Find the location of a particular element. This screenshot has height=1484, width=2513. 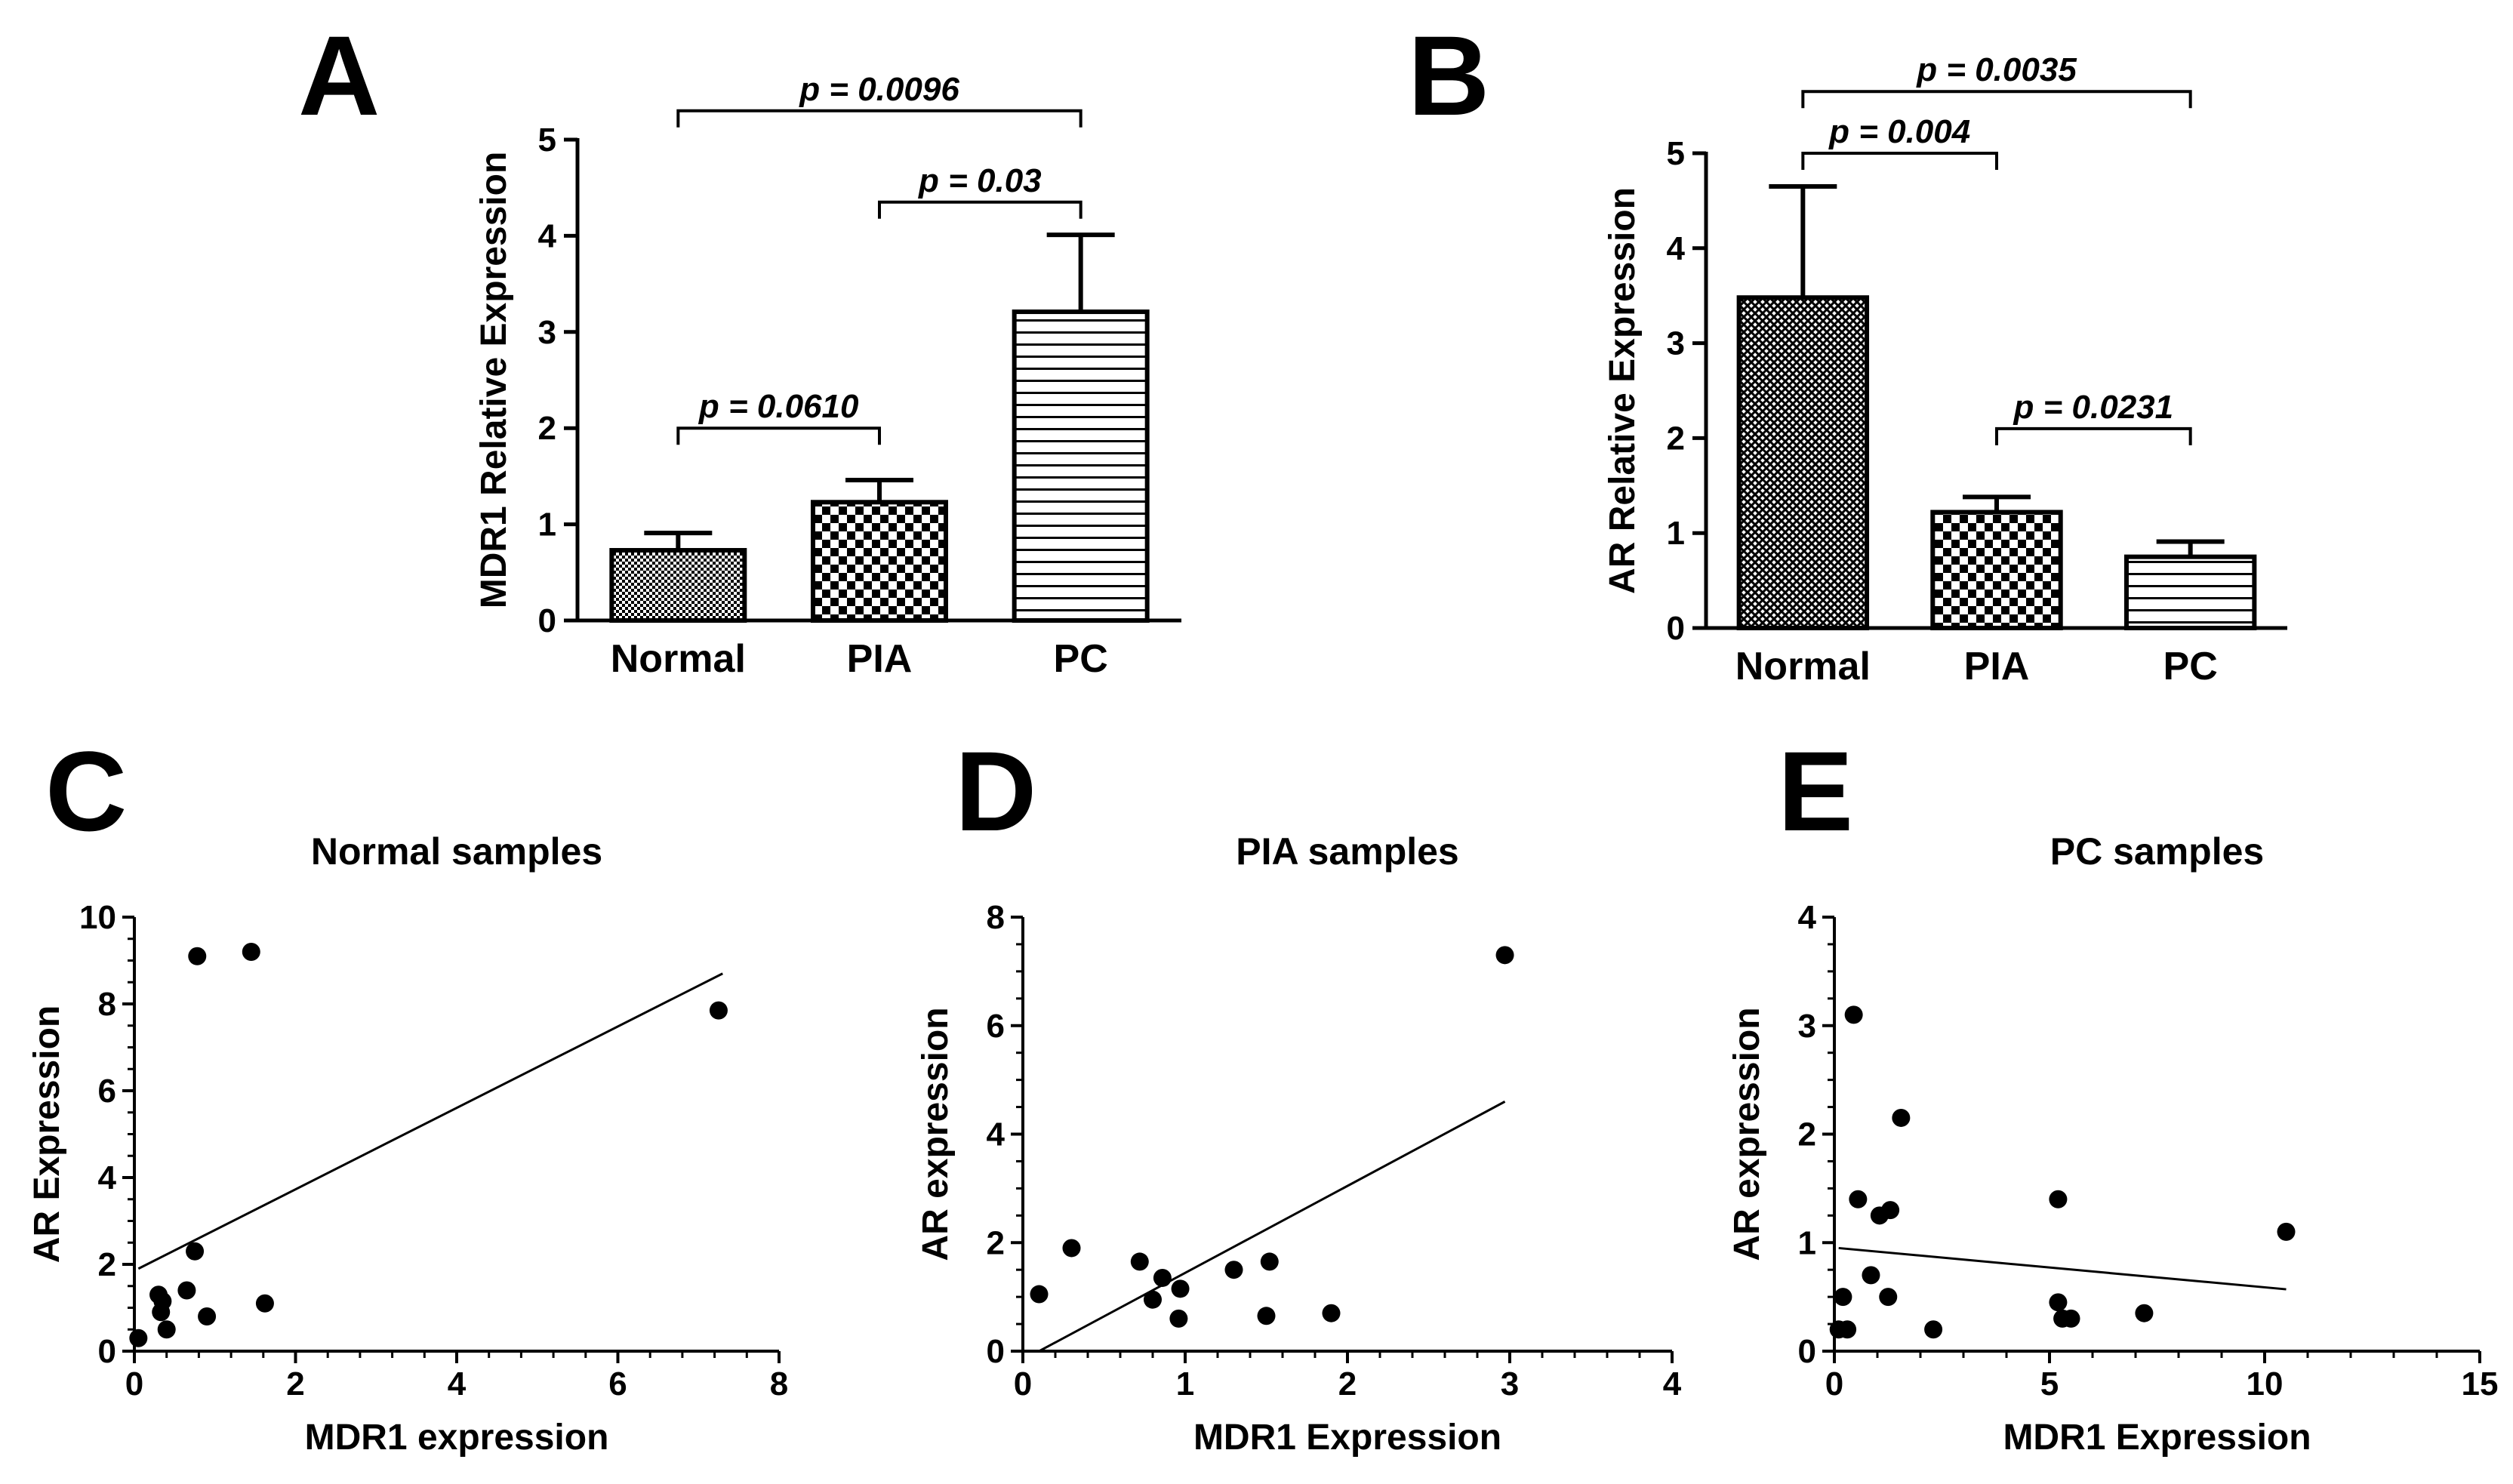

panel-letter-d: D is located at coordinates (995, 791).